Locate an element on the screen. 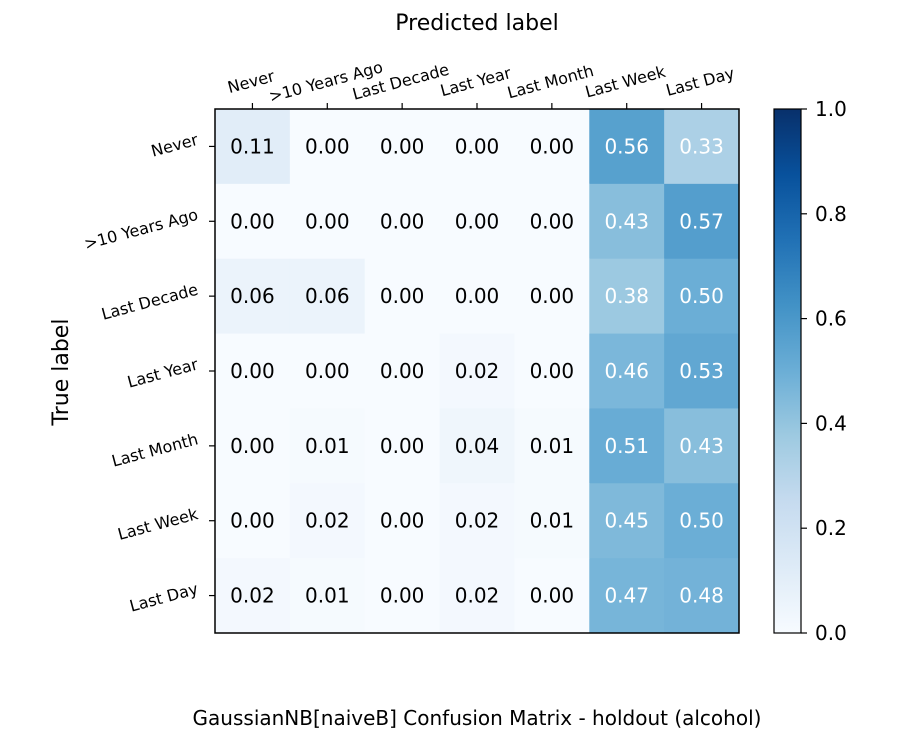  cell-value-label: 0.53 is located at coordinates (701, 371).